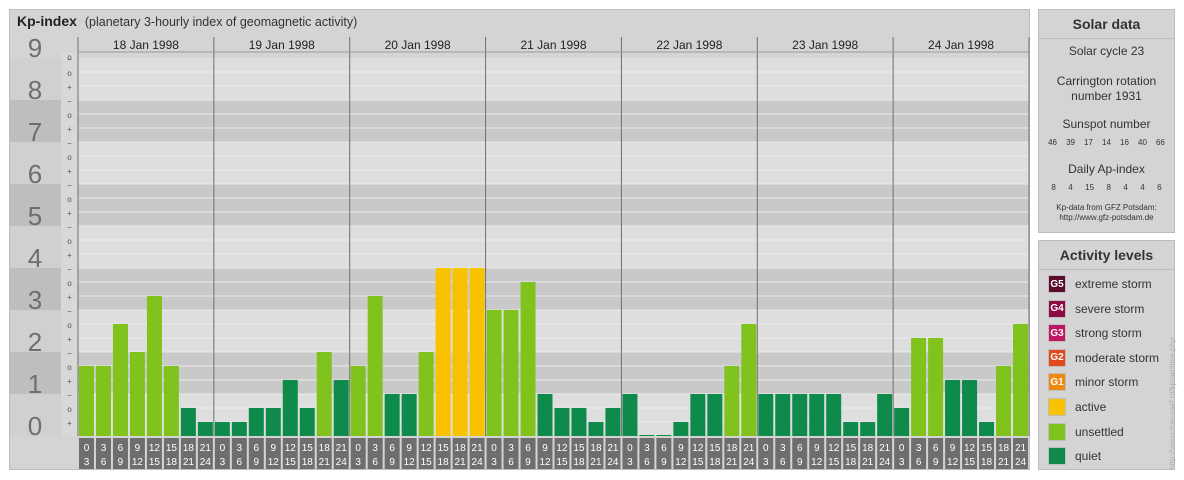  What do you see at coordinates (1090, 187) in the screenshot?
I see `ap-value: 15` at bounding box center [1090, 187].